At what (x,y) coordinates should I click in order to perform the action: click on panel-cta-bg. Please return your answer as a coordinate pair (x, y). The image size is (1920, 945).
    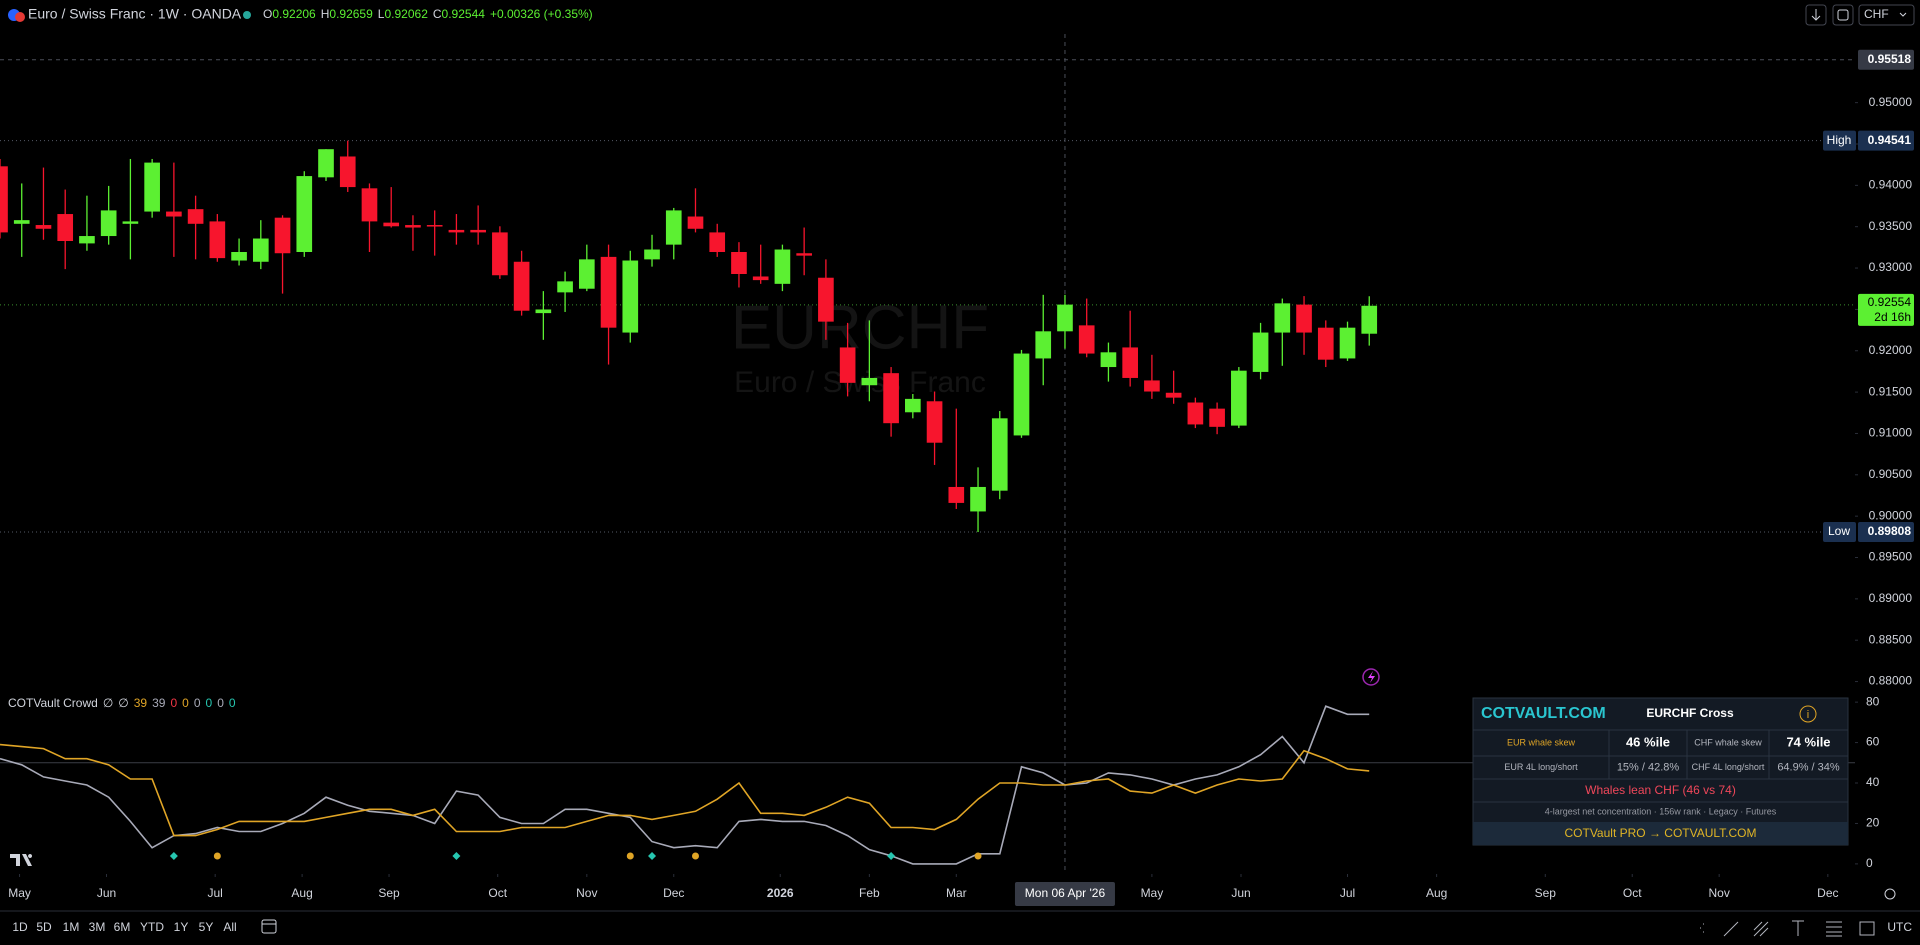
    Looking at the image, I should click on (1660, 833).